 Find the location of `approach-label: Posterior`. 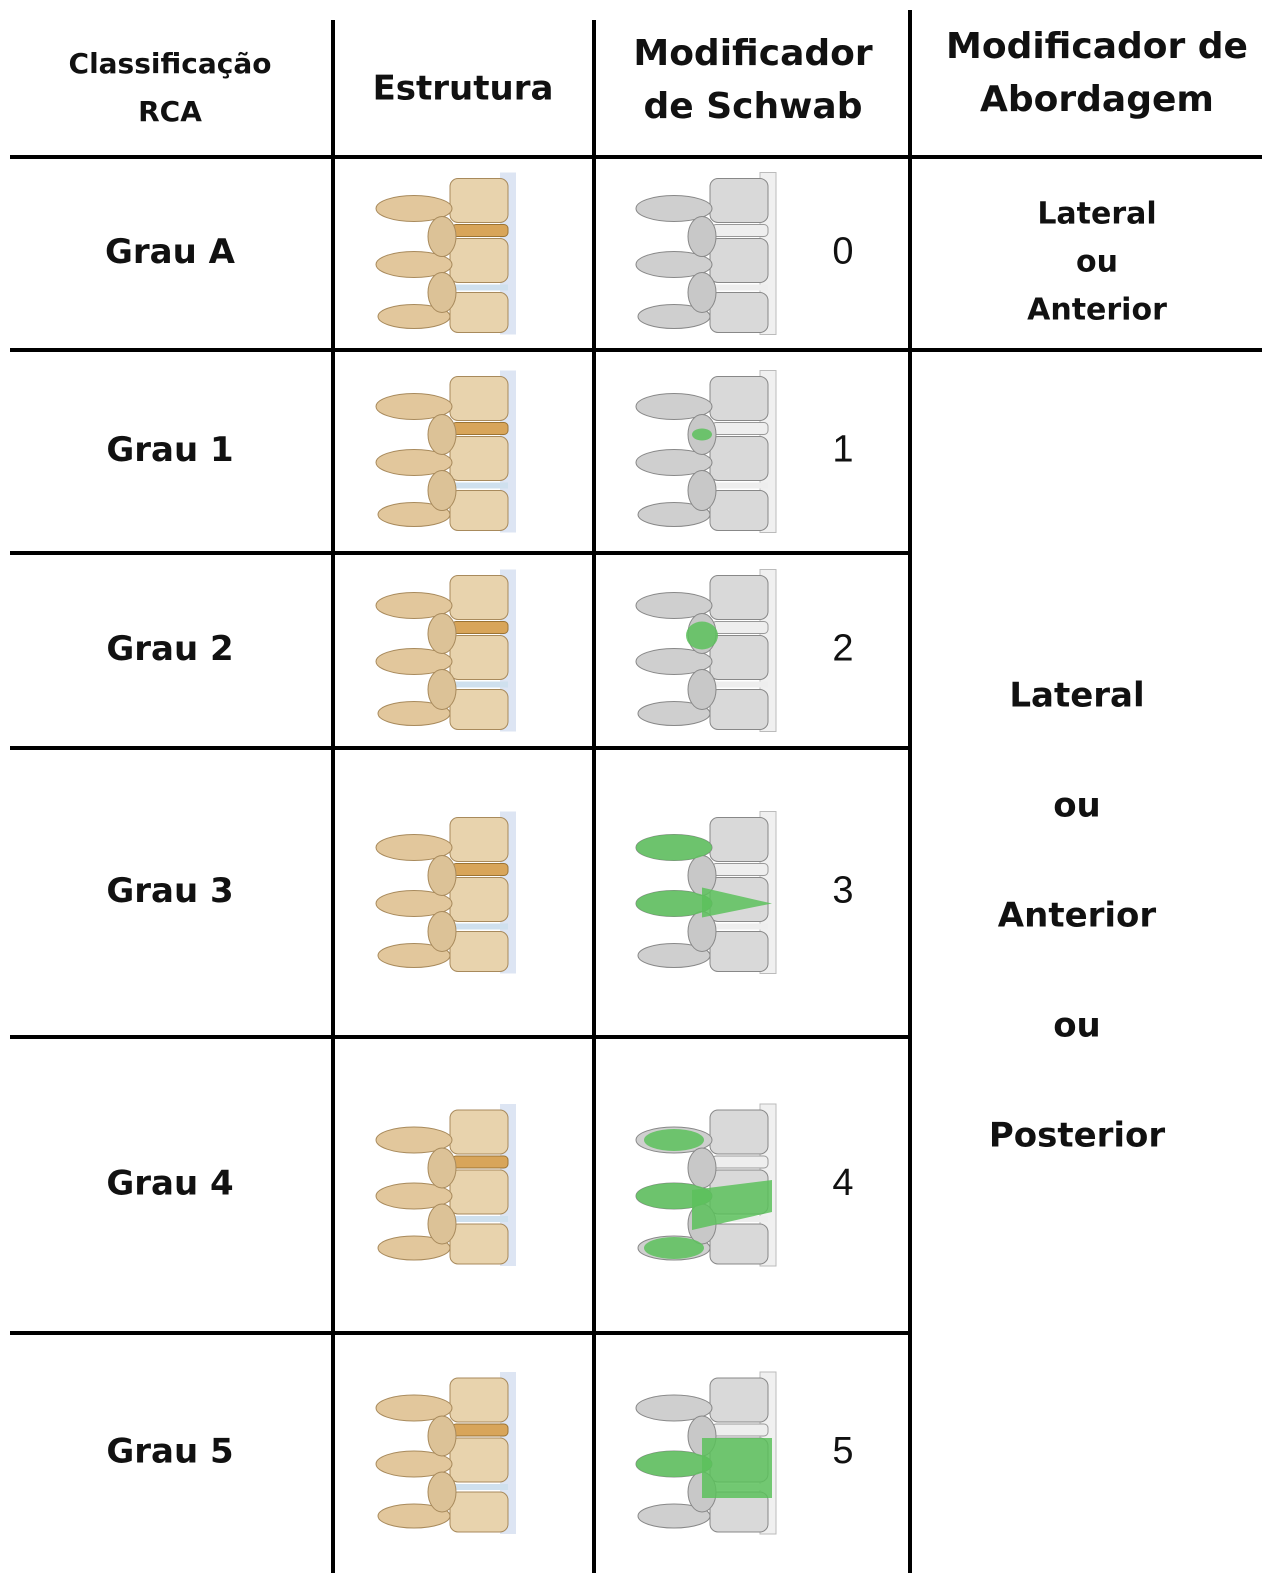

approach-label: Posterior is located at coordinates (1077, 1136).